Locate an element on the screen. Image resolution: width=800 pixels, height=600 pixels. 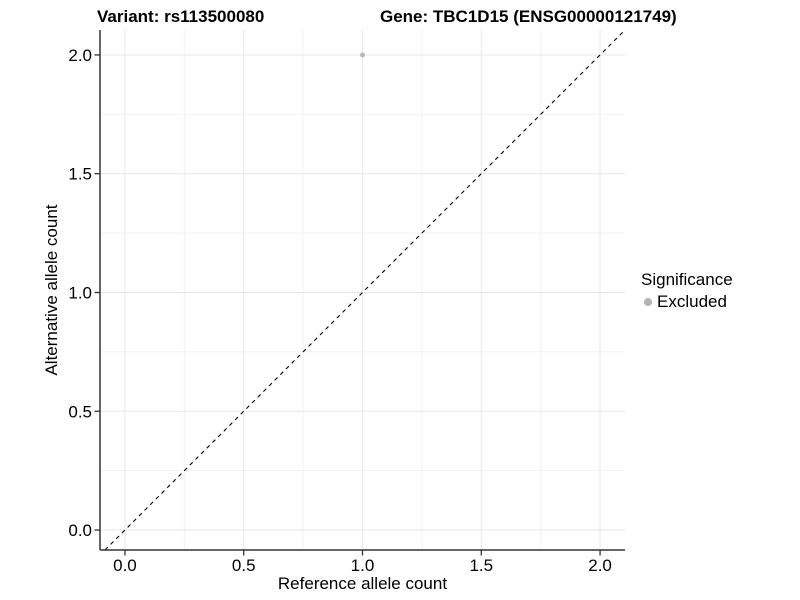
y-tick-label: 2.0 is located at coordinates (80, 55).